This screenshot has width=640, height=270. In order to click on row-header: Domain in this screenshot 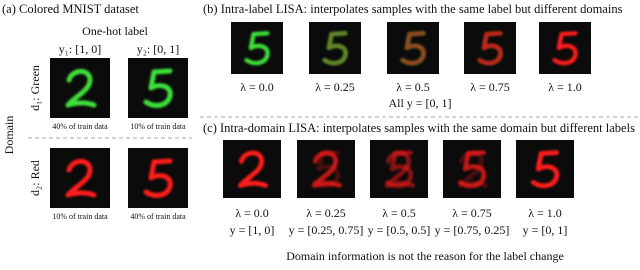, I will do `click(9, 135)`.